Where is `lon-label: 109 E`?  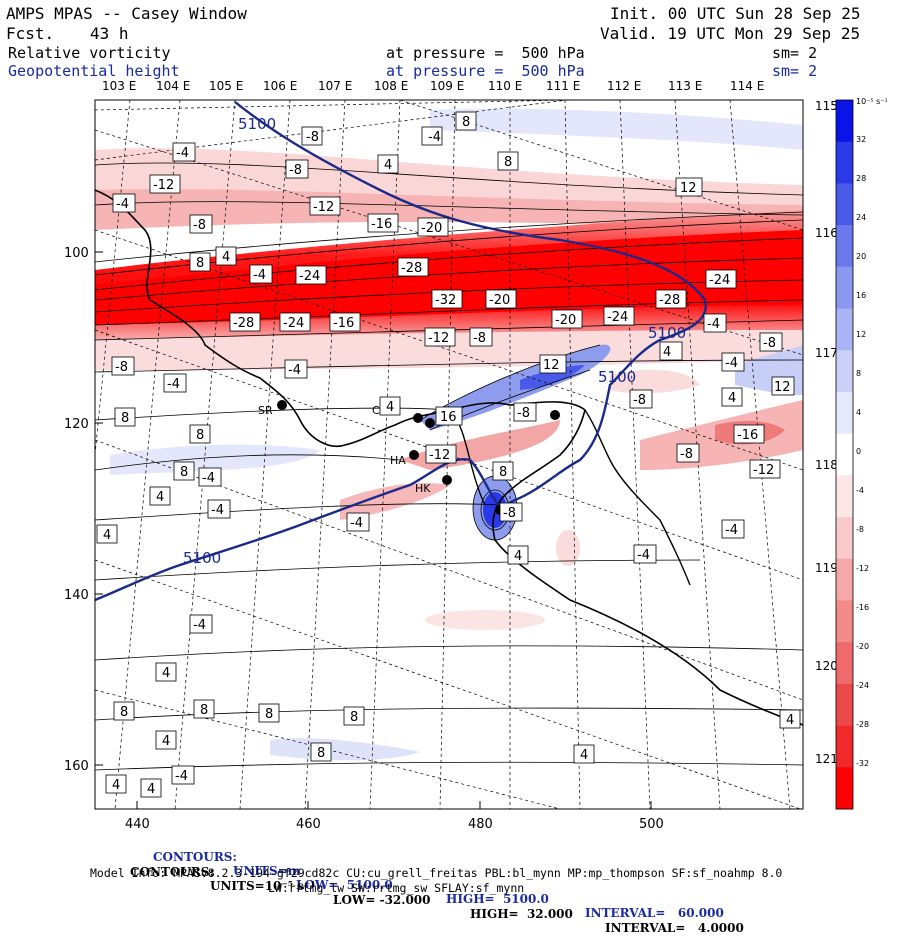
lon-label: 109 E is located at coordinates (447, 86).